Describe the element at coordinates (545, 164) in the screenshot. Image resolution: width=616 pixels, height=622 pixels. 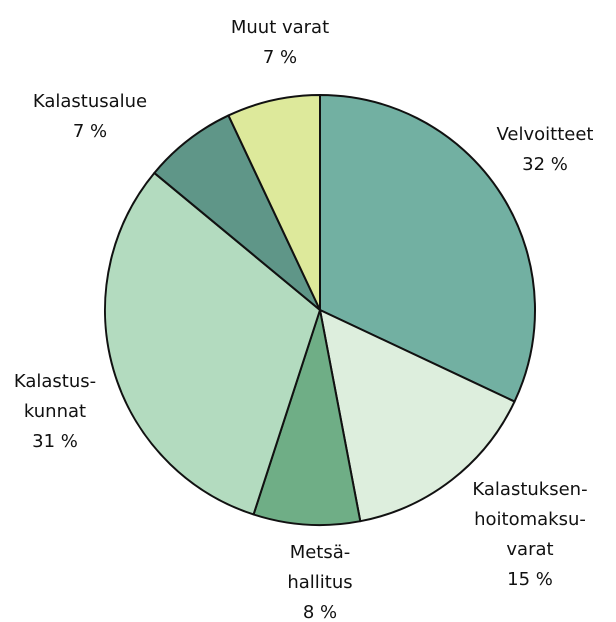
I see `value-label: 32 %` at that location.